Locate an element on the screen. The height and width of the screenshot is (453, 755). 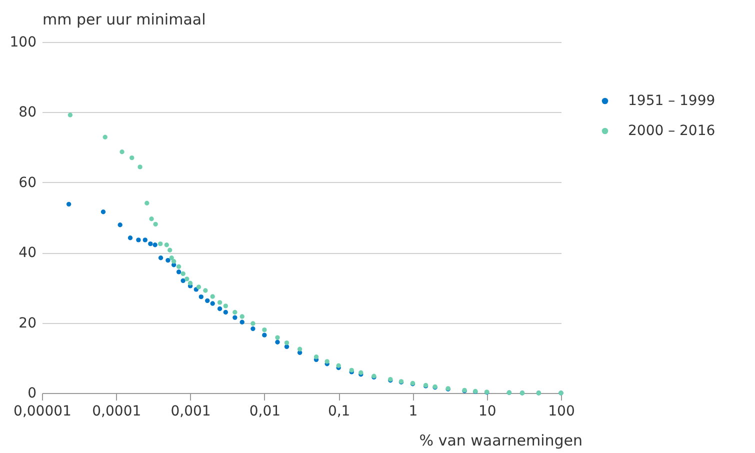
y-tick-label: 40 is located at coordinates (27, 253).